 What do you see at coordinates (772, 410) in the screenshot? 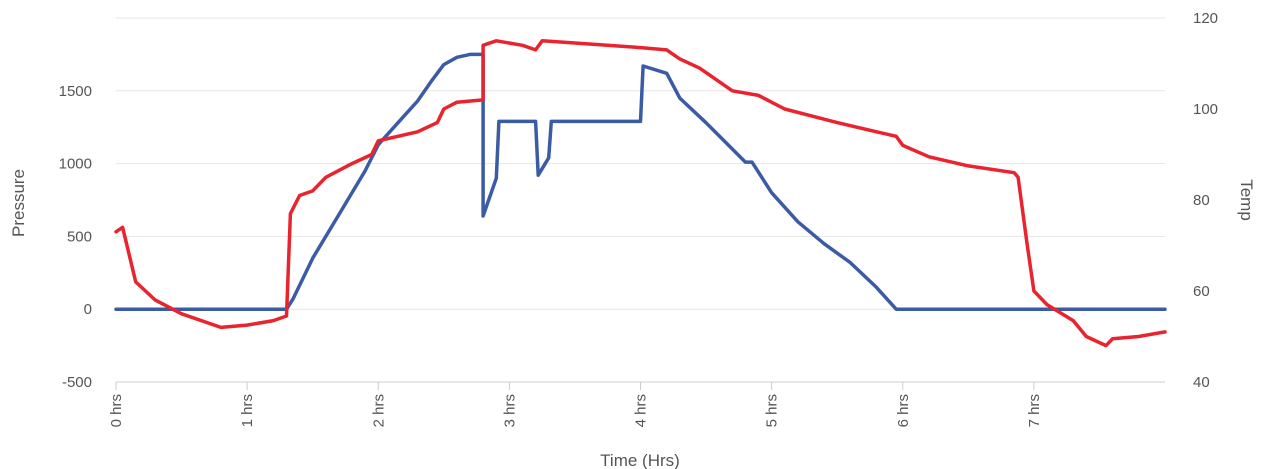
I see `x-tick-label: 5 hrs` at bounding box center [772, 410].